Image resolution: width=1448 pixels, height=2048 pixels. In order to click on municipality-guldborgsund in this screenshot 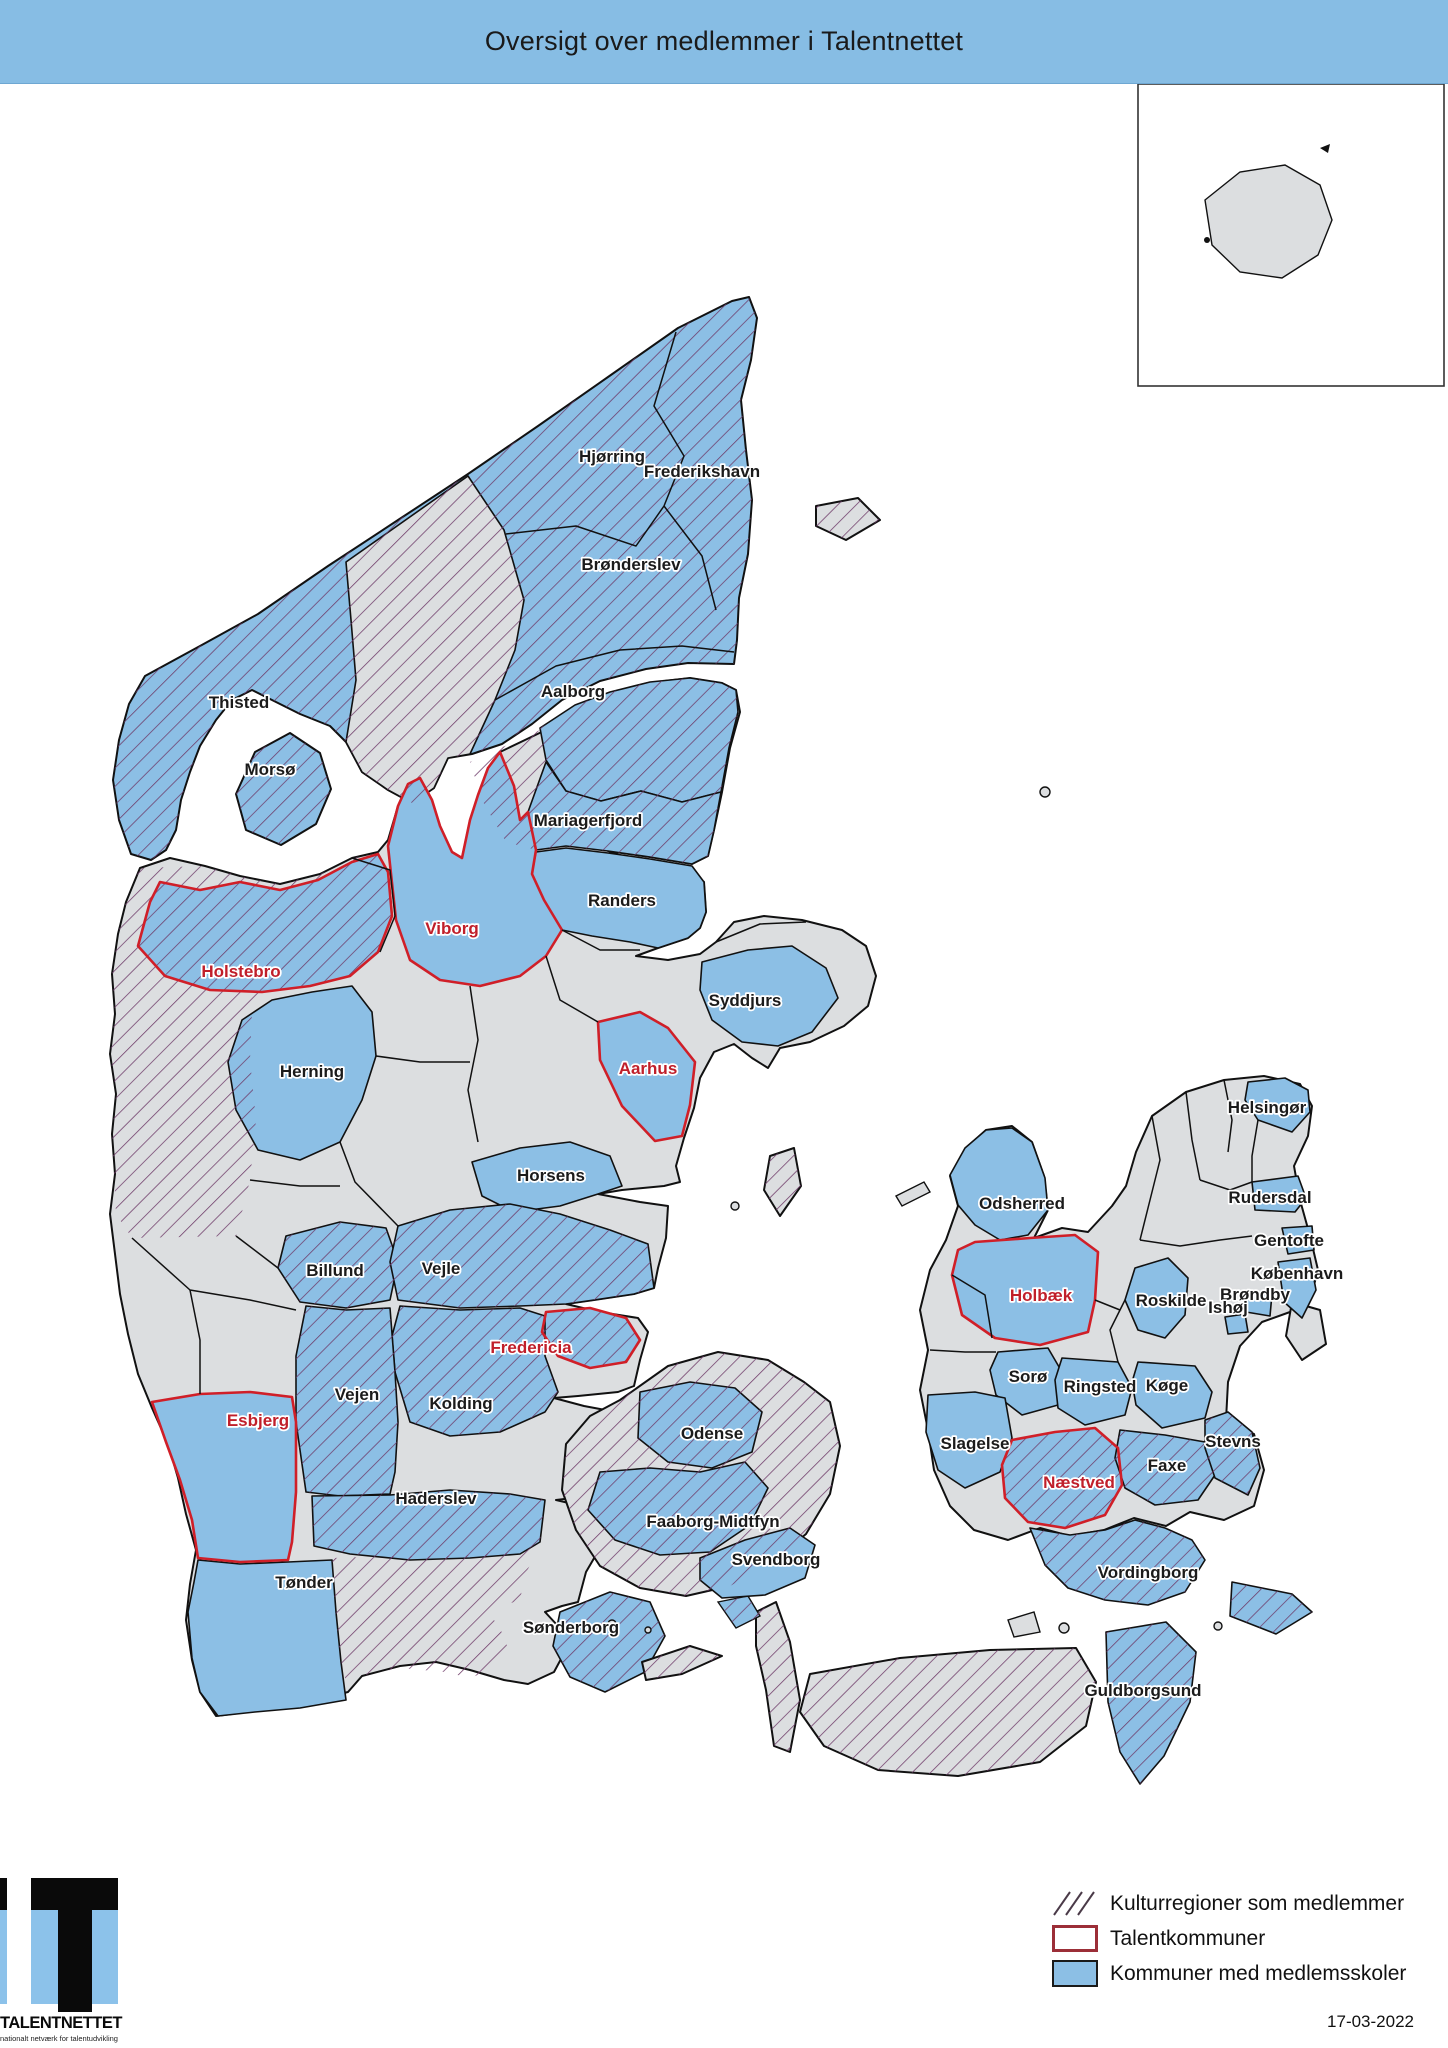, I will do `click(1151, 1703)`.